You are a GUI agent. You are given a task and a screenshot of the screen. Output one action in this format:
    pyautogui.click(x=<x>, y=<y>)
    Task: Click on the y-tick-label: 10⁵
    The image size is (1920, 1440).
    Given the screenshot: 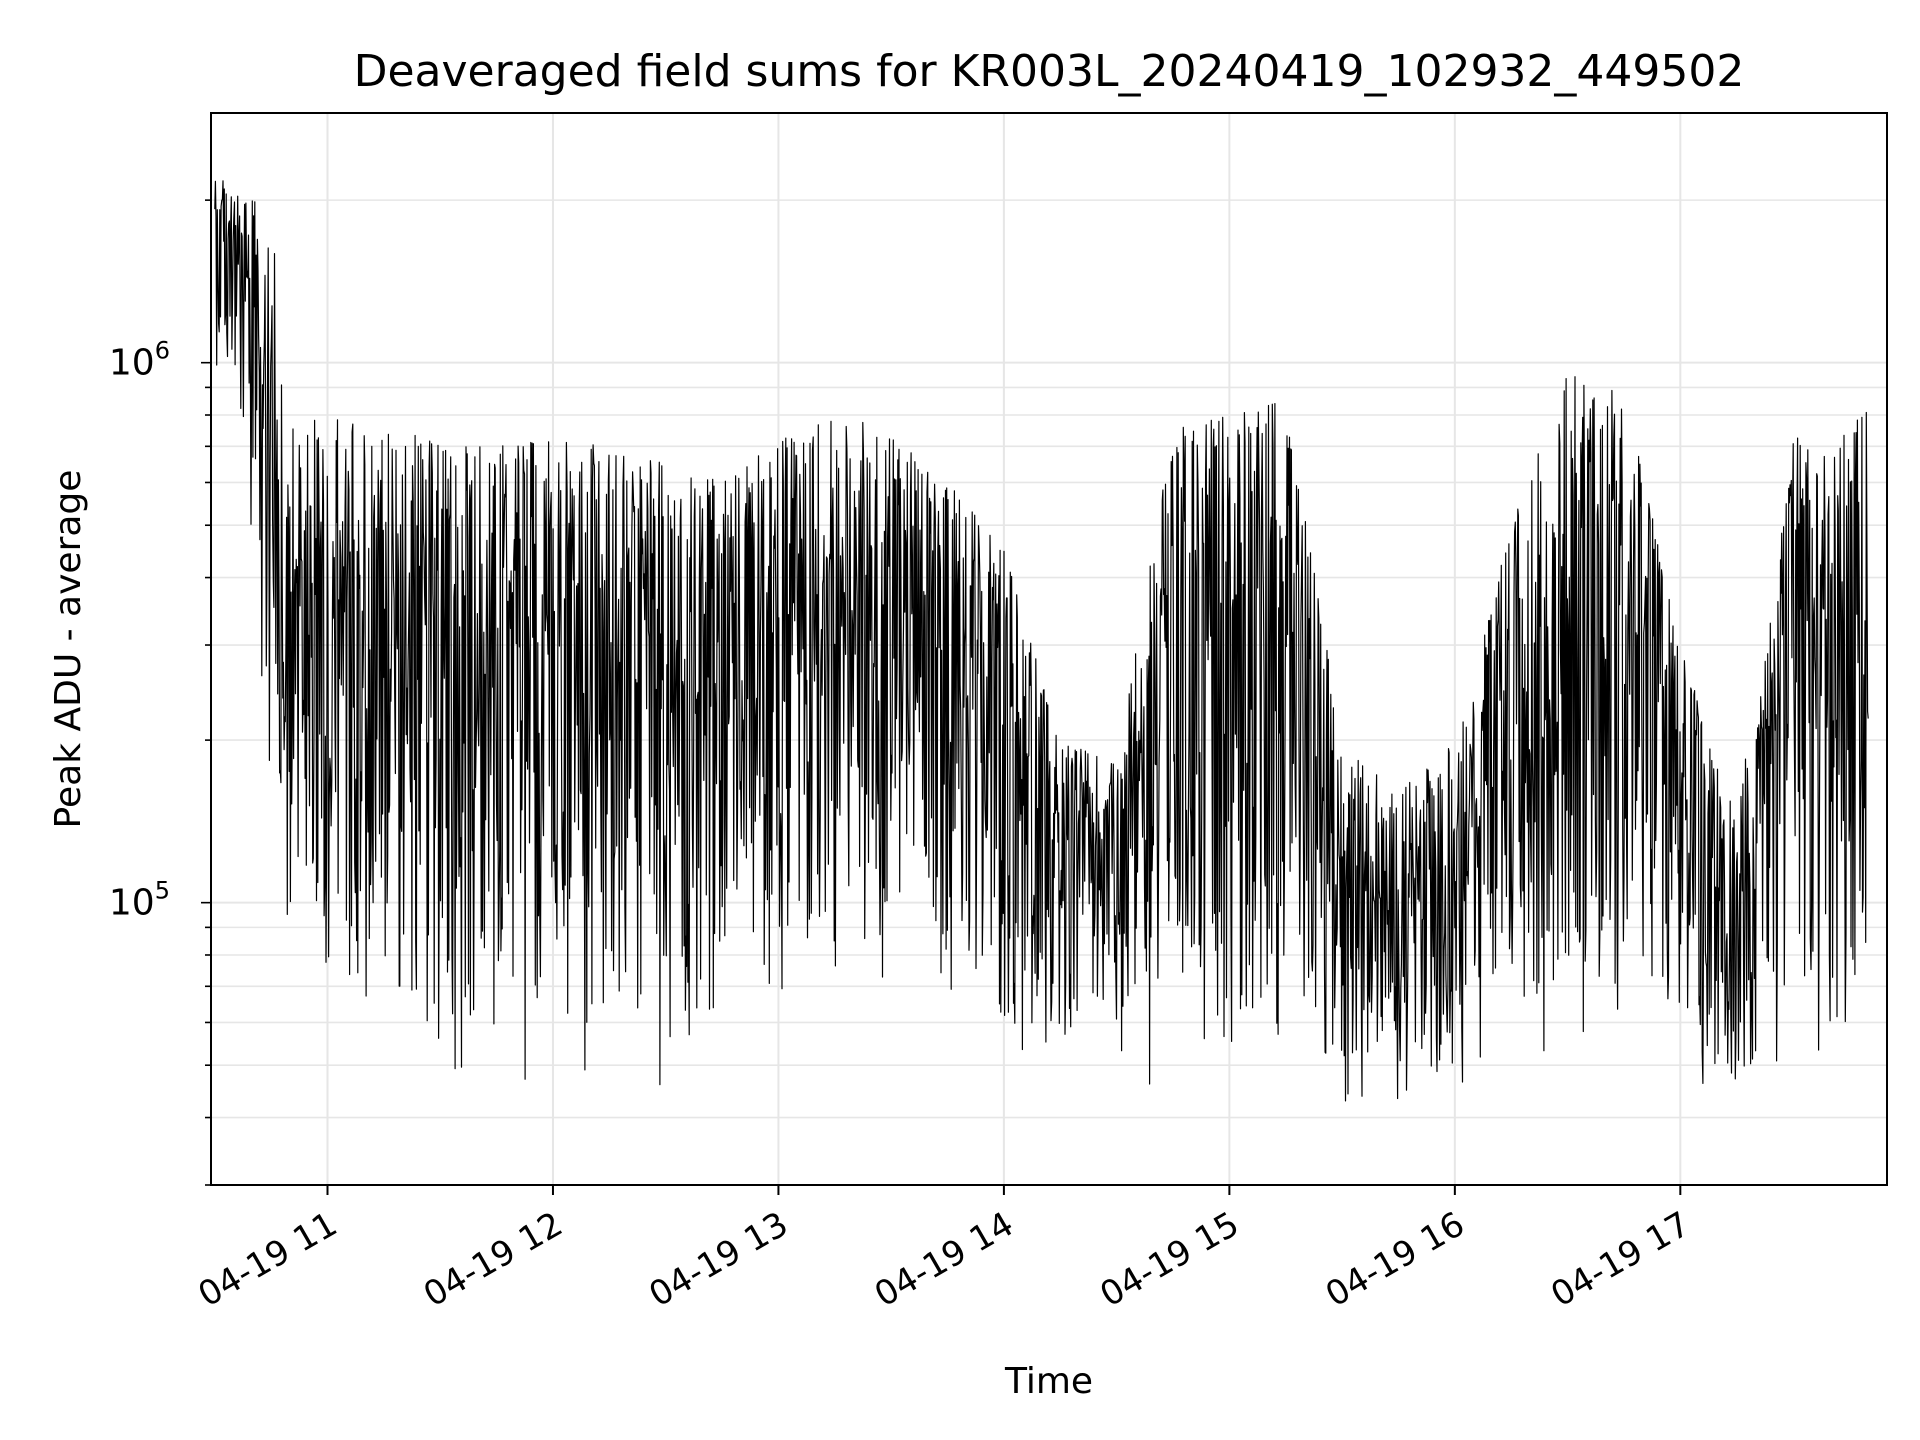 What is the action you would take?
    pyautogui.click(x=139, y=900)
    